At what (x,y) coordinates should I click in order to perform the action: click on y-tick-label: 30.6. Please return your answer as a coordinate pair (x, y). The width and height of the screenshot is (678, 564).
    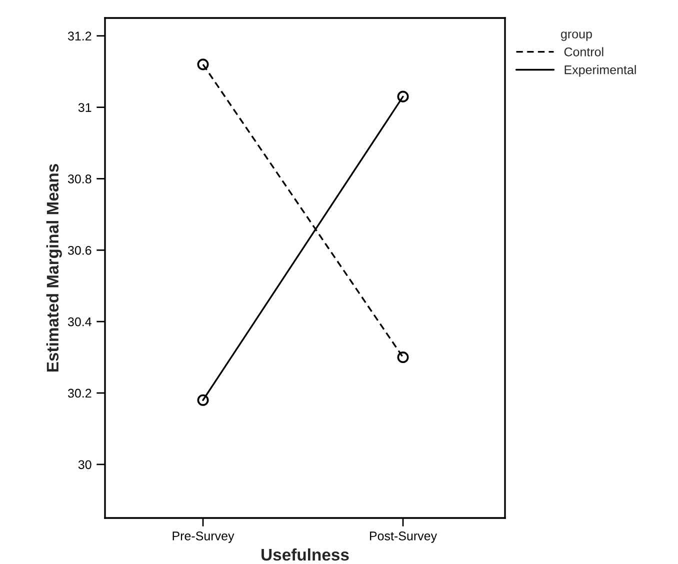
    Looking at the image, I should click on (80, 250).